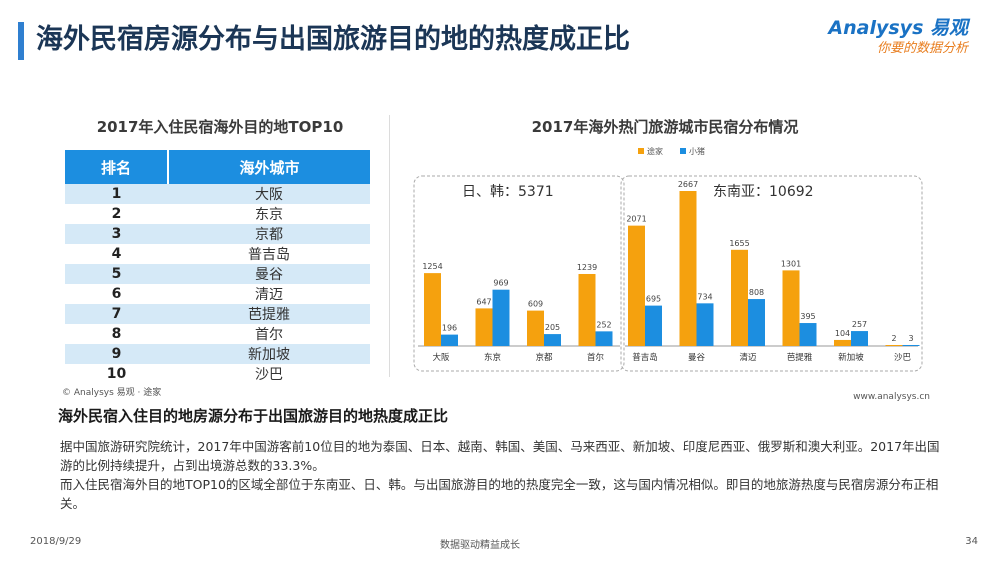  What do you see at coordinates (739, 243) in the screenshot?
I see `data-label: 1655` at bounding box center [739, 243].